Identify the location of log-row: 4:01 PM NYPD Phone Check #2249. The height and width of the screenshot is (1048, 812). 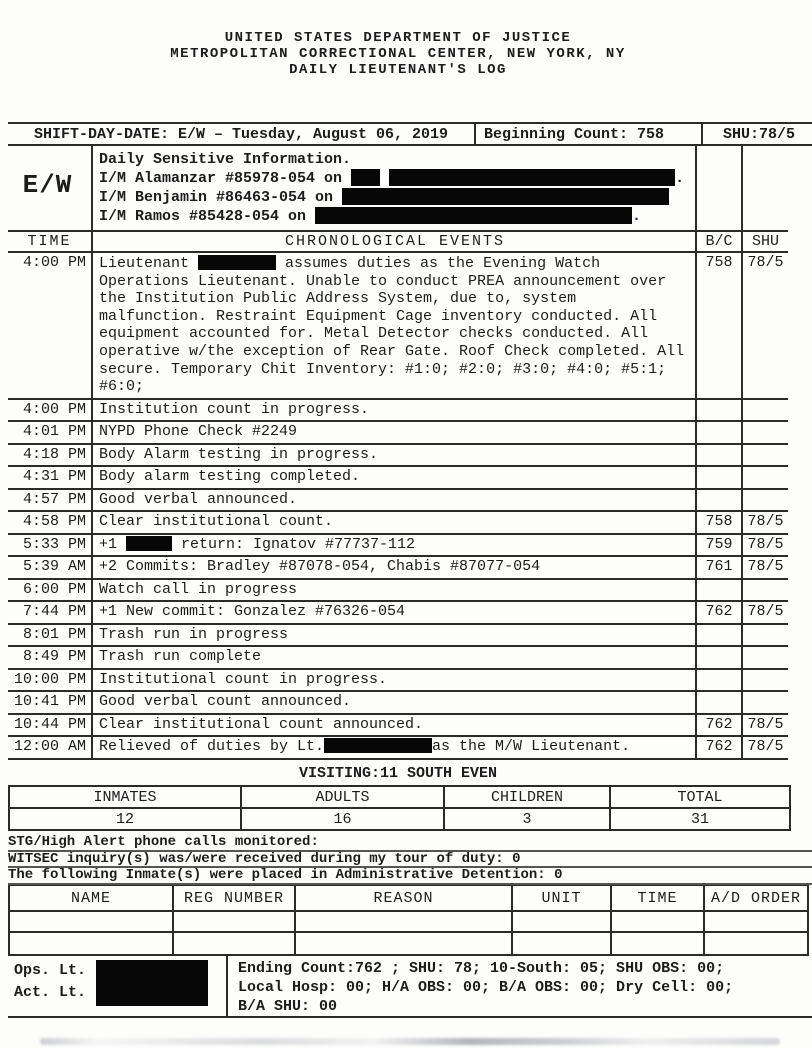
(398, 433).